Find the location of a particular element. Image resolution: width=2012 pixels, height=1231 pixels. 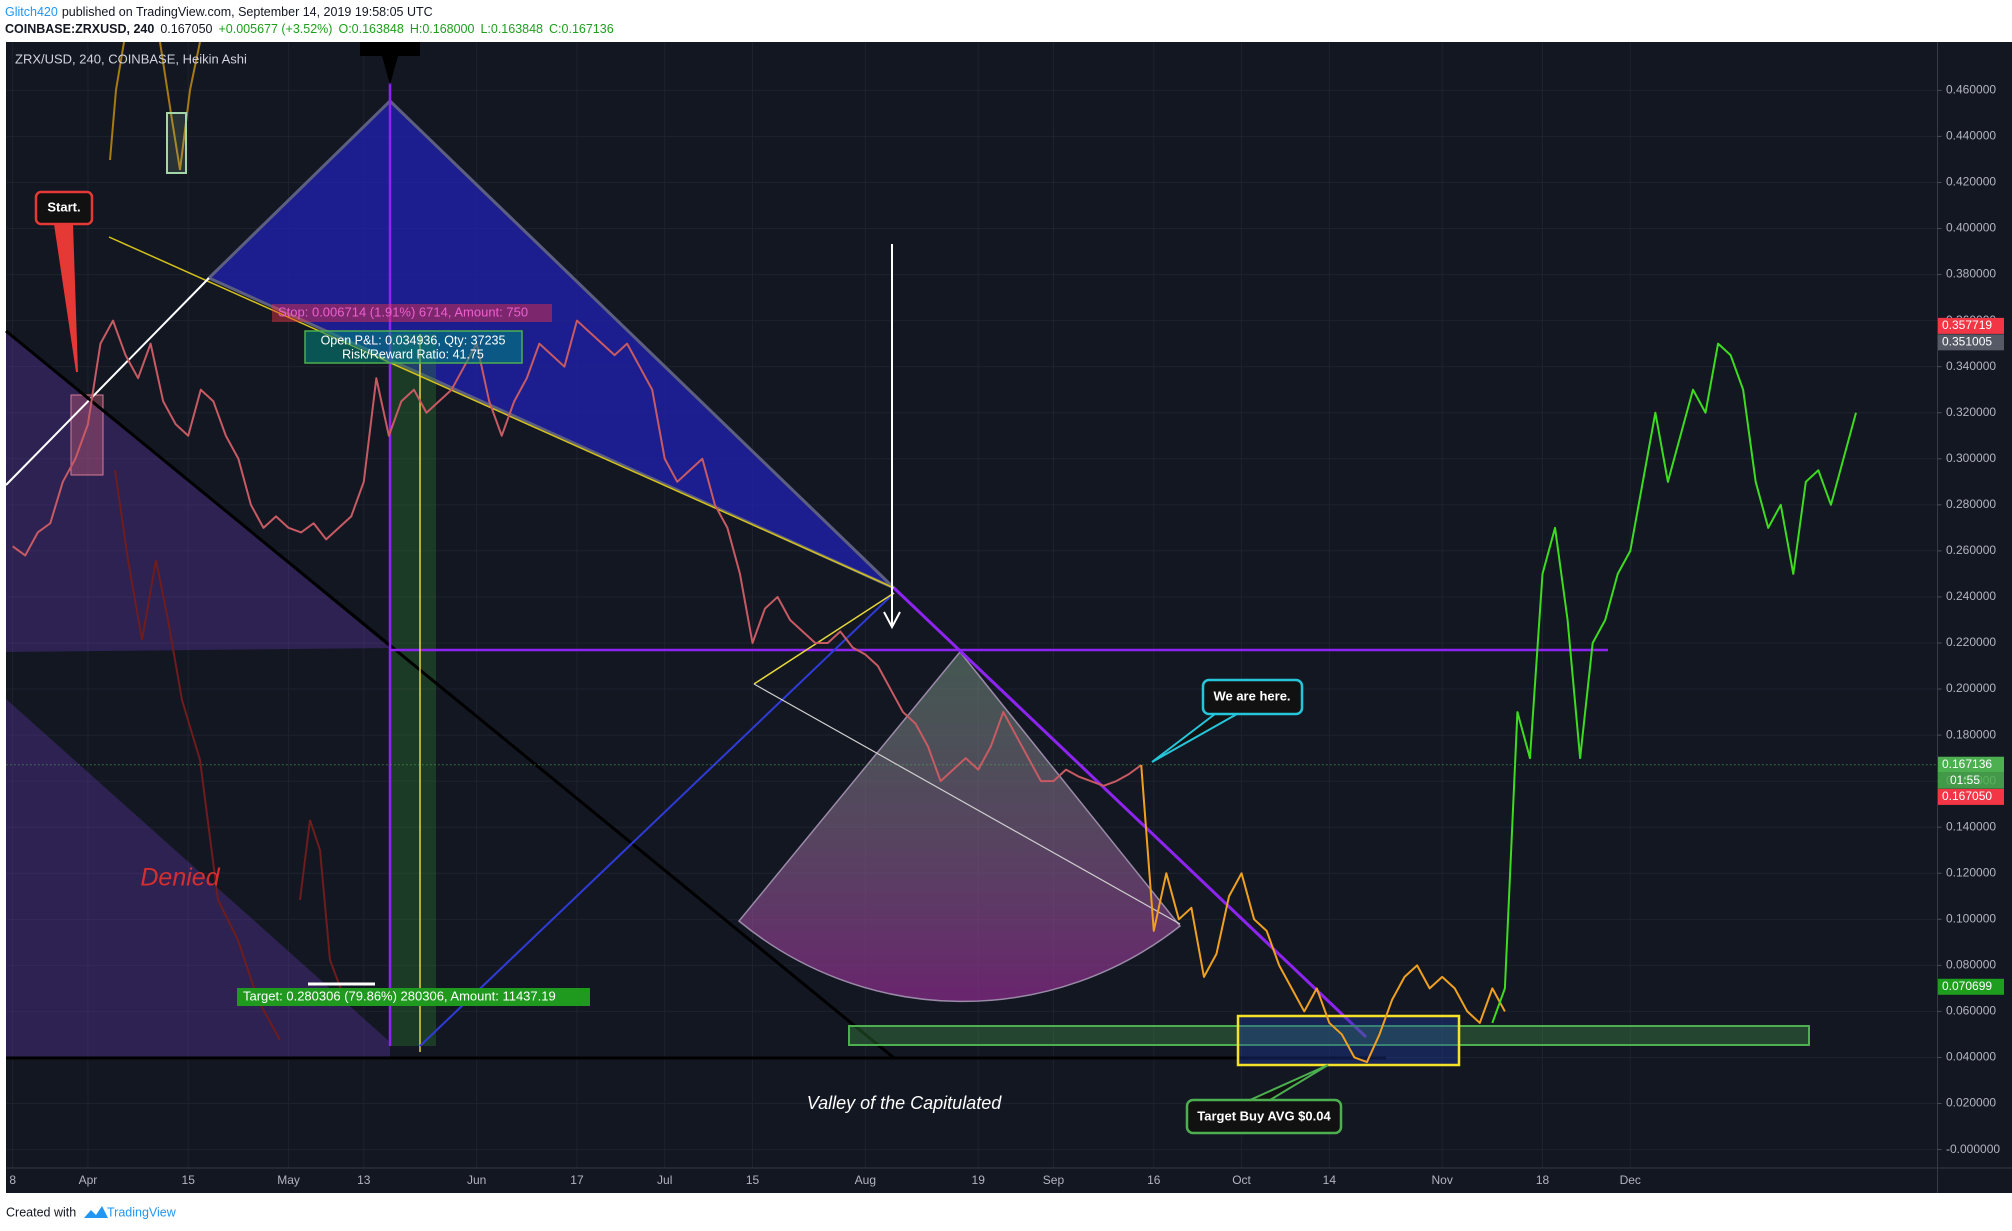

y-tick-label: 0.100000 is located at coordinates (1971, 918).